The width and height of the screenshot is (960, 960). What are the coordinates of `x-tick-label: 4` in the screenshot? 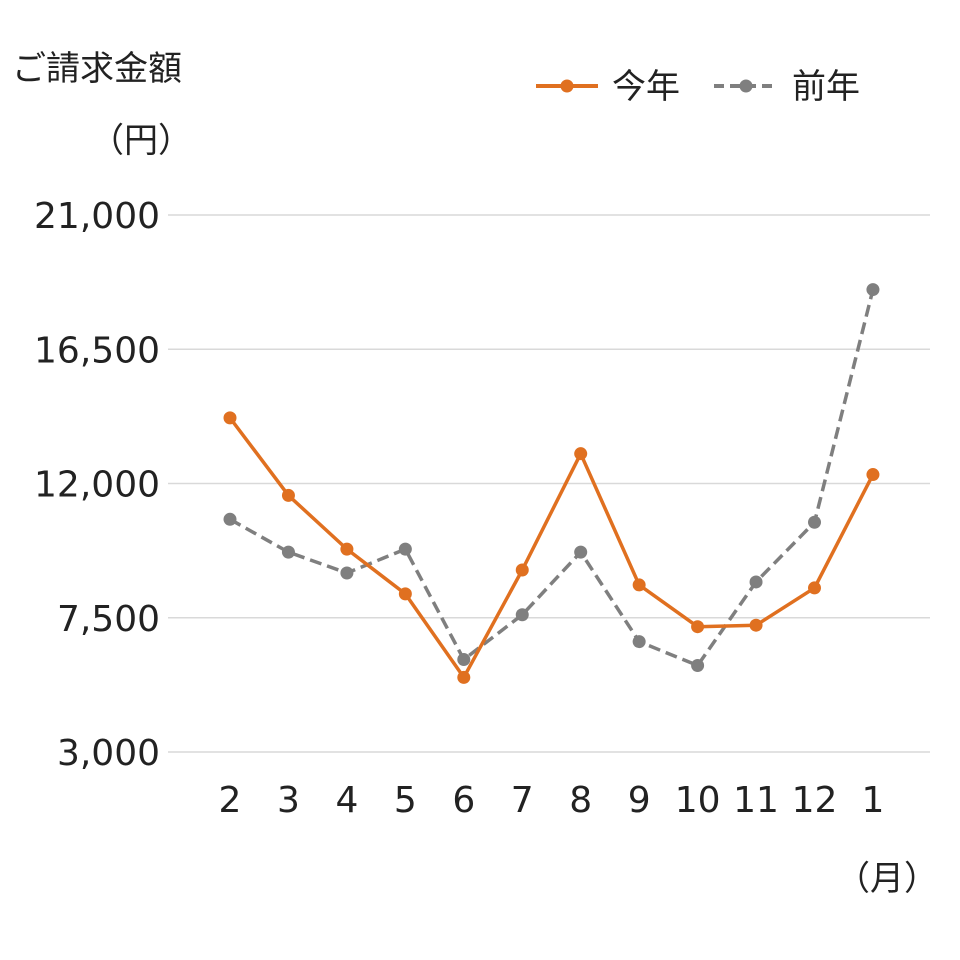 It's located at (346, 800).